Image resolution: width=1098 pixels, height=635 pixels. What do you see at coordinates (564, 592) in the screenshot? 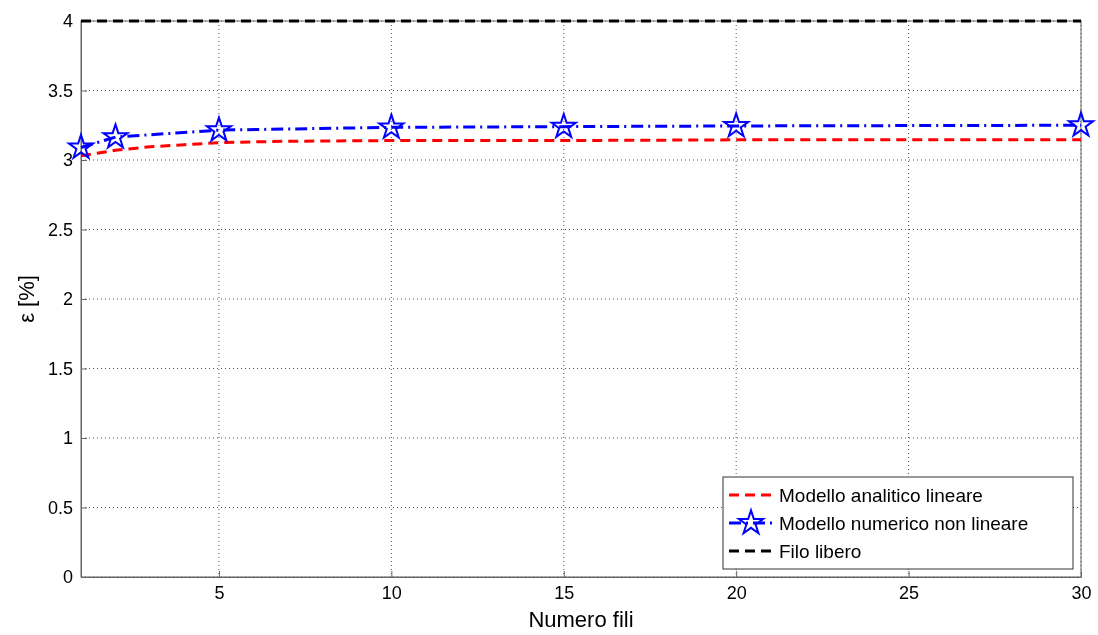
I see `x-tick-label: 15` at bounding box center [564, 592].